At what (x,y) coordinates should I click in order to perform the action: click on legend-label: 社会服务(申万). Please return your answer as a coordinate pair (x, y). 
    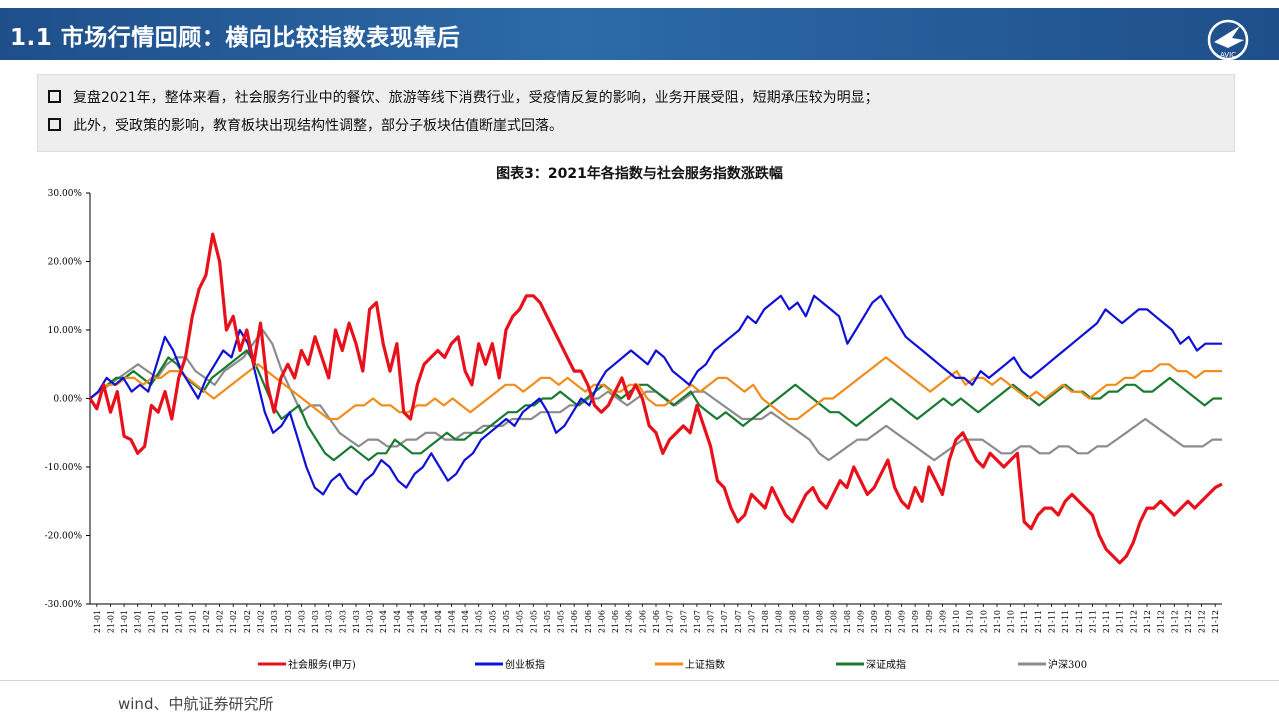
    Looking at the image, I should click on (322, 664).